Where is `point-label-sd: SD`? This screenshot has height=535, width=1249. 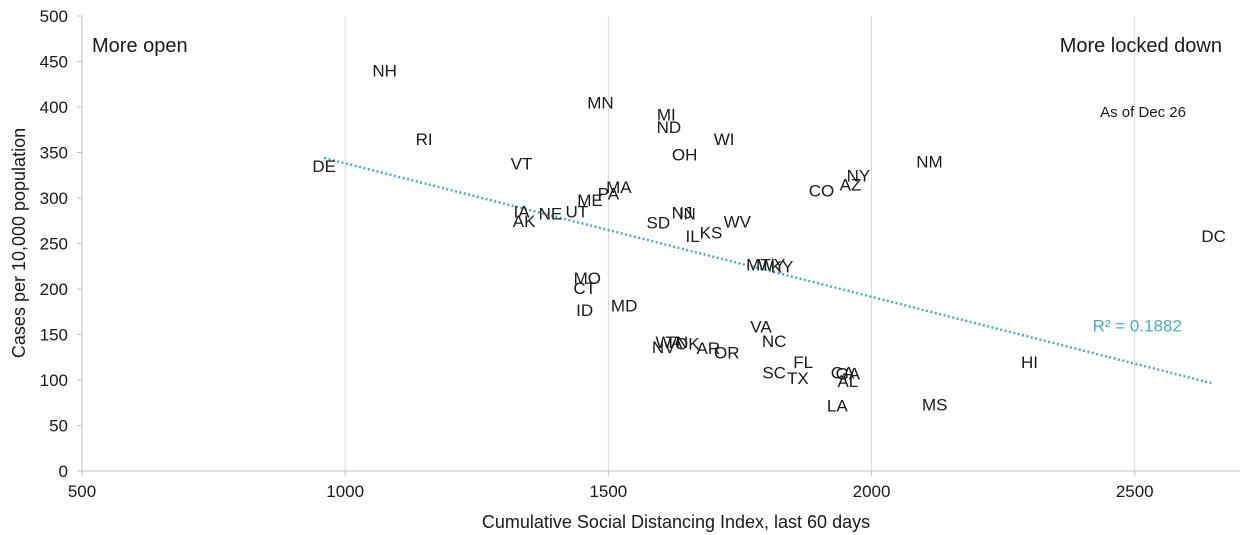 point-label-sd: SD is located at coordinates (659, 223).